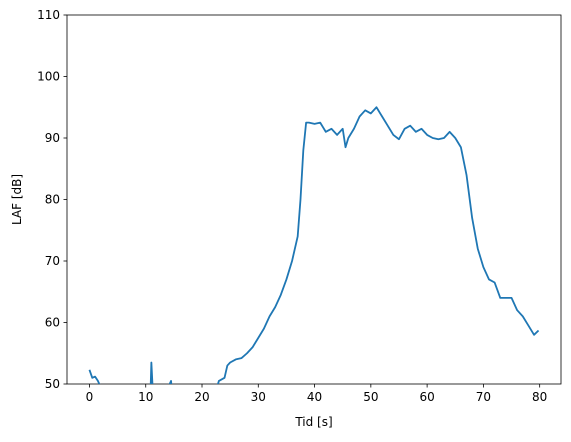 Image resolution: width=571 pixels, height=442 pixels. What do you see at coordinates (17, 199) in the screenshot?
I see `y-axis-label: LAF [dB]` at bounding box center [17, 199].